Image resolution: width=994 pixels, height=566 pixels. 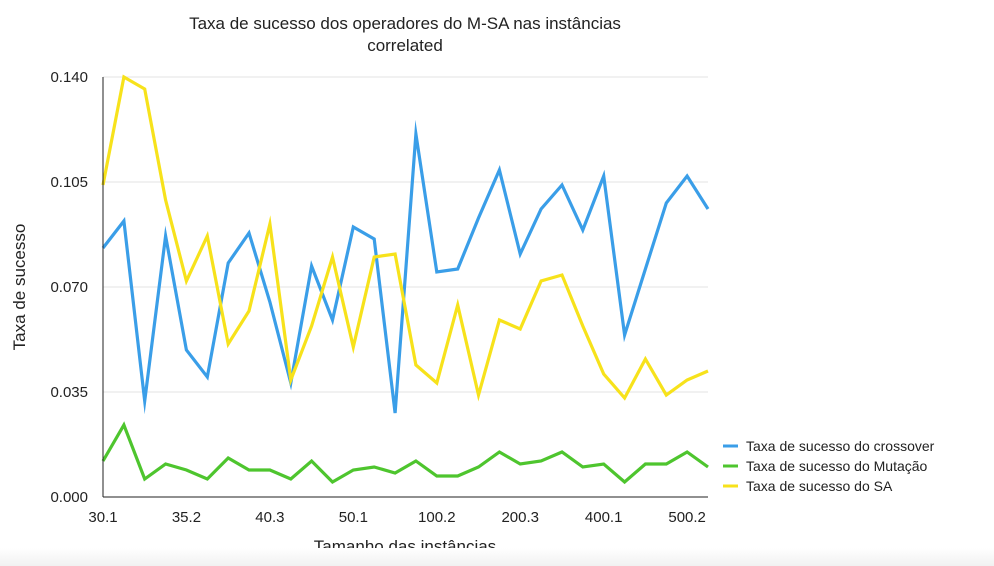 What do you see at coordinates (819, 486) in the screenshot?
I see `legend-label: Taxa de sucesso do SA` at bounding box center [819, 486].